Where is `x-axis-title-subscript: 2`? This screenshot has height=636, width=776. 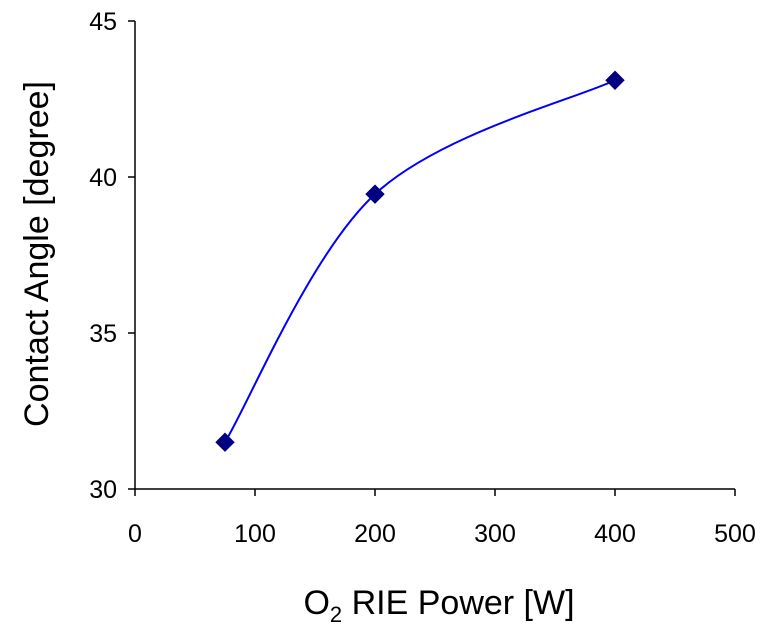
x-axis-title-subscript: 2 is located at coordinates (336, 614).